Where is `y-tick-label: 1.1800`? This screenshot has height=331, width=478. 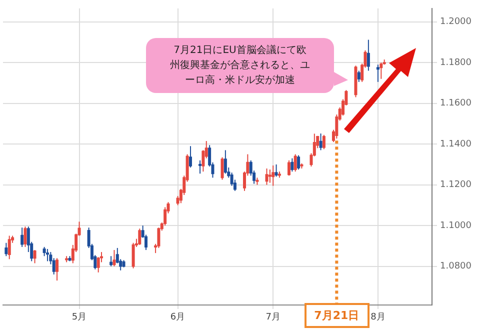 y-tick-label: 1.1800 is located at coordinates (456, 63).